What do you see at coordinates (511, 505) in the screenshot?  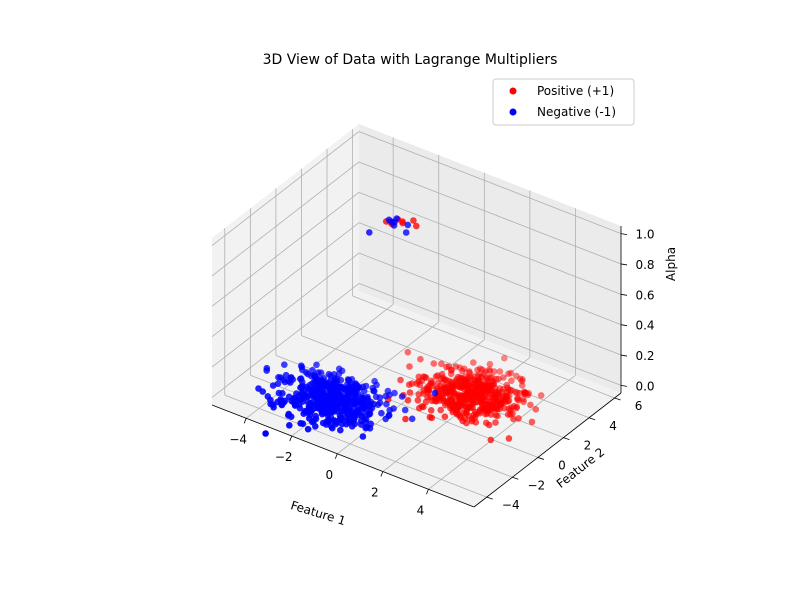 I see `y-tick-label: −4` at bounding box center [511, 505].